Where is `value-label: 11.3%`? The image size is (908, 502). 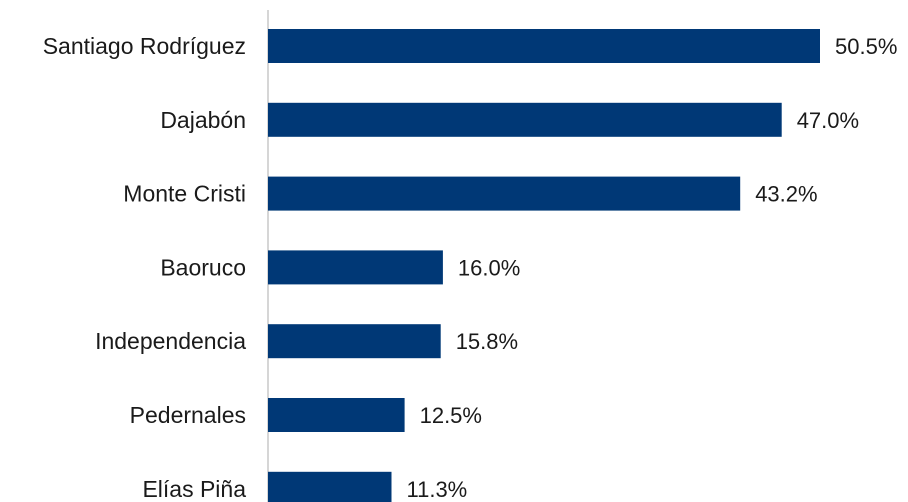 value-label: 11.3% is located at coordinates (437, 489).